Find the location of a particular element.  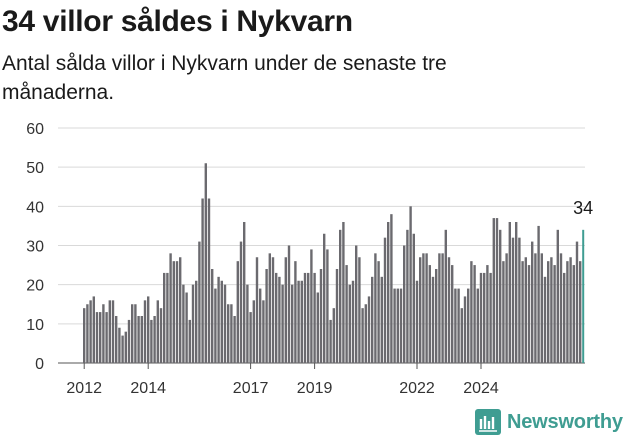

y-tick-label: 0 is located at coordinates (39, 364).